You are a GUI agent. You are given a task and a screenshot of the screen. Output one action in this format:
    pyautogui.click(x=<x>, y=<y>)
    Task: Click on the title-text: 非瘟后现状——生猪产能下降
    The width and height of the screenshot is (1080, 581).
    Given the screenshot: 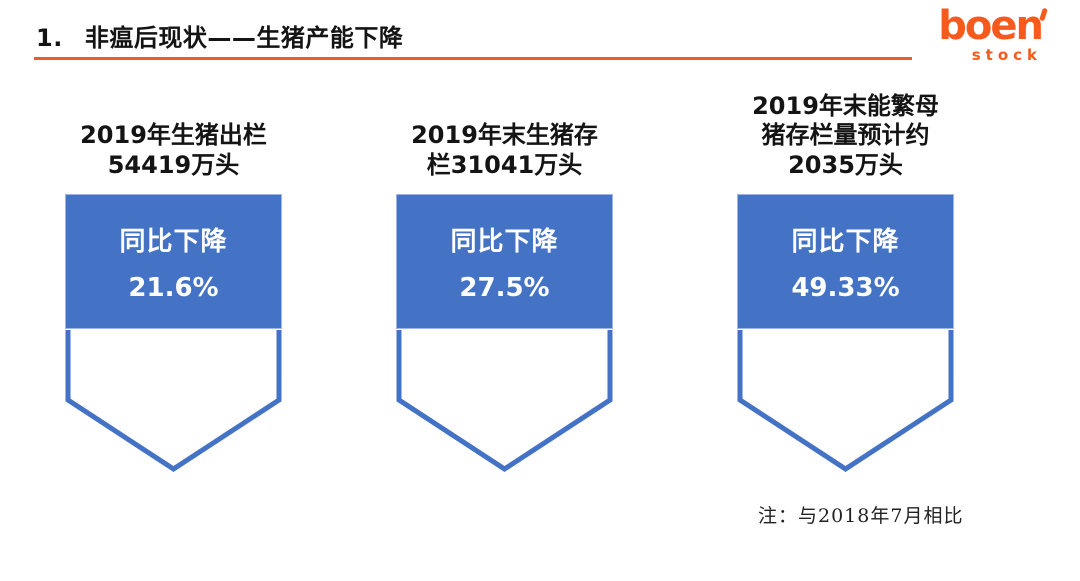 What is the action you would take?
    pyautogui.click(x=244, y=38)
    